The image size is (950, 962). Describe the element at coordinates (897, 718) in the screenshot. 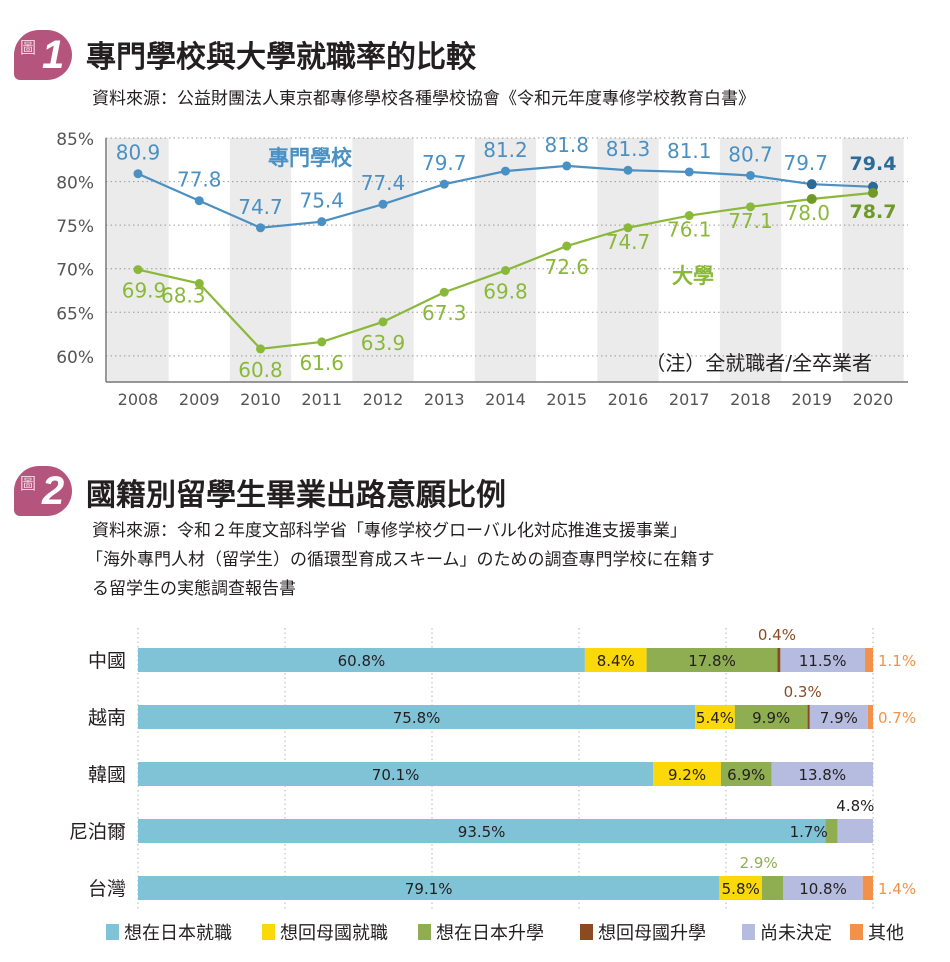

I see `data-label: 0.7%` at that location.